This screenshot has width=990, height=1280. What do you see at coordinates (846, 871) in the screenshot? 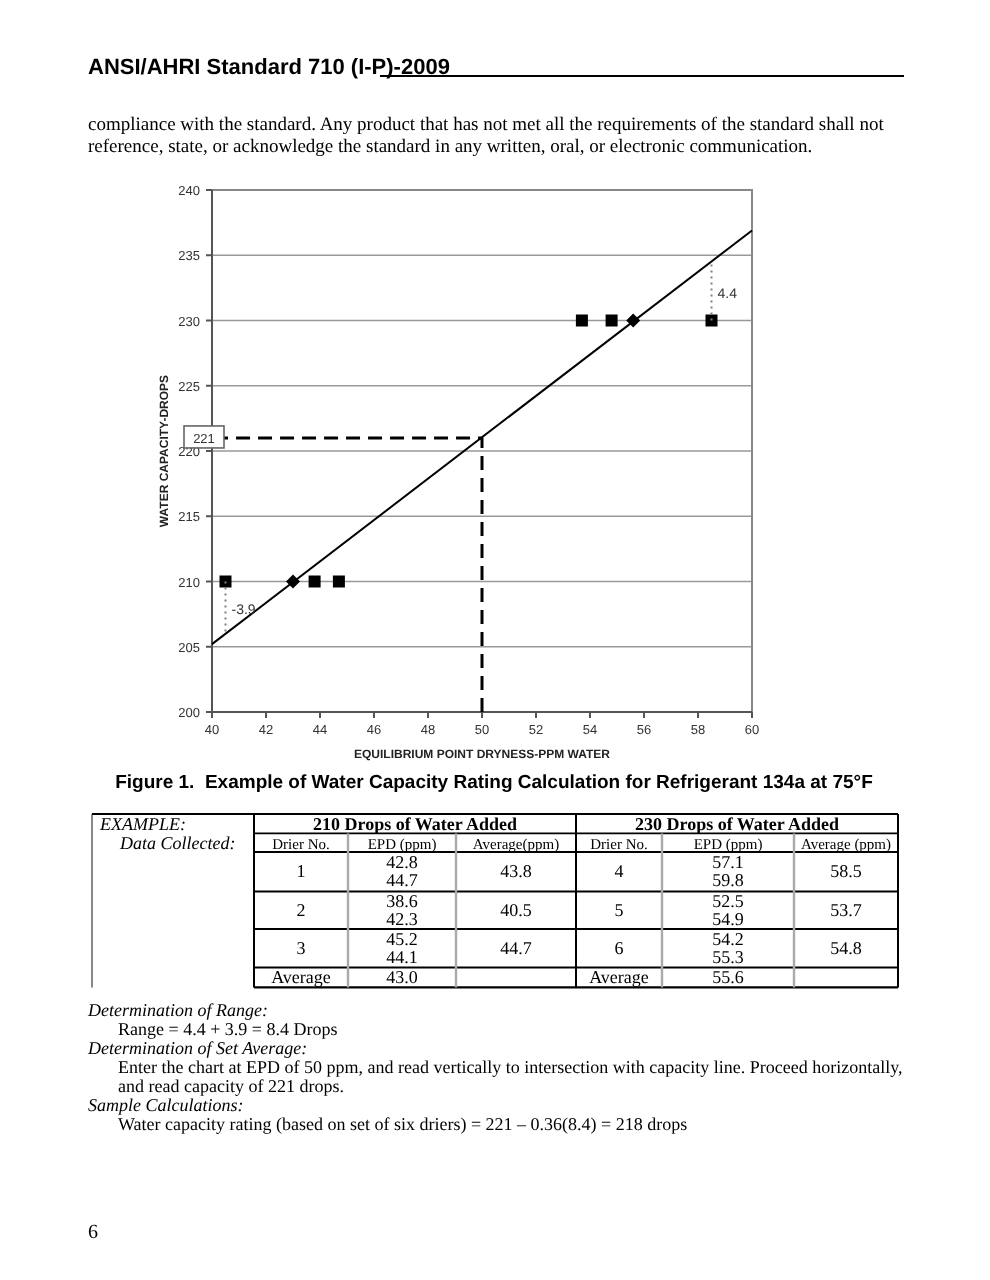
I see `text: 58.5` at bounding box center [846, 871].